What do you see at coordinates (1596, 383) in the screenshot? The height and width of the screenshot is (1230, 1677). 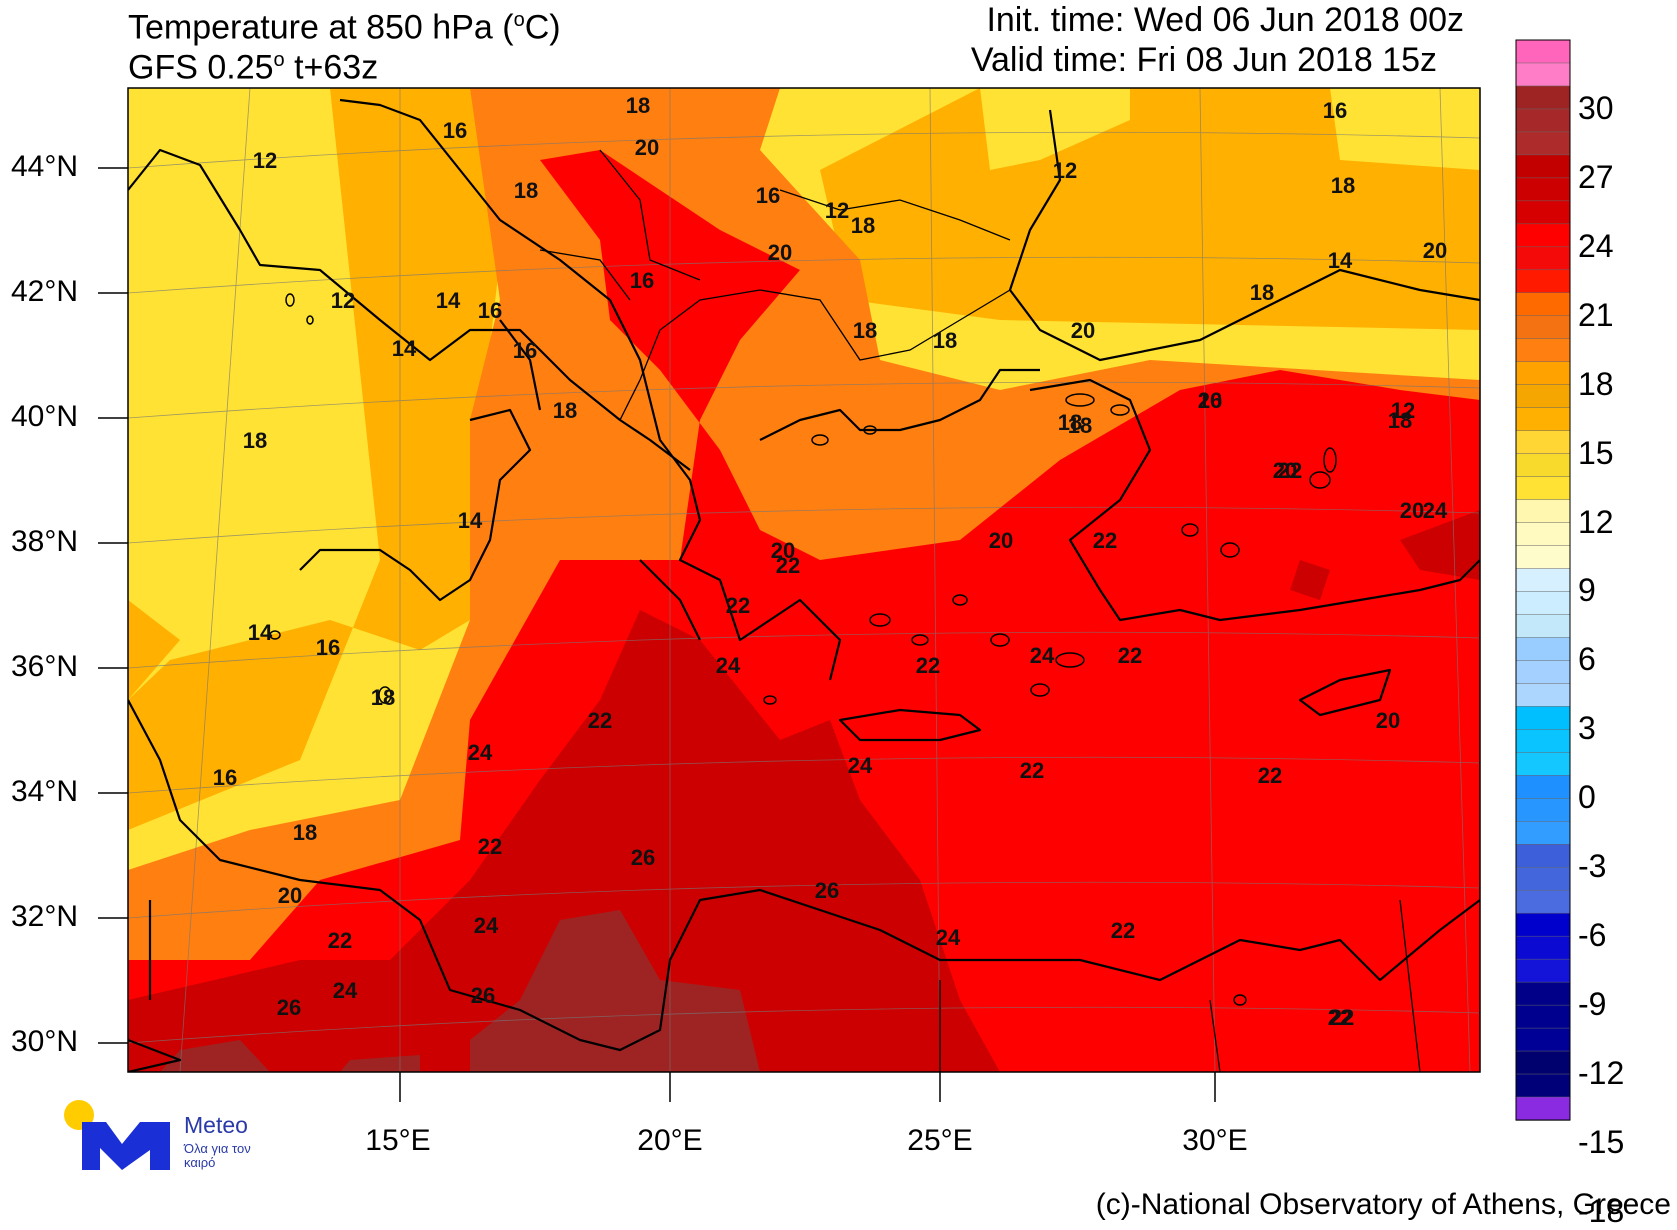 I see `colorbar-label: 18` at bounding box center [1596, 383].